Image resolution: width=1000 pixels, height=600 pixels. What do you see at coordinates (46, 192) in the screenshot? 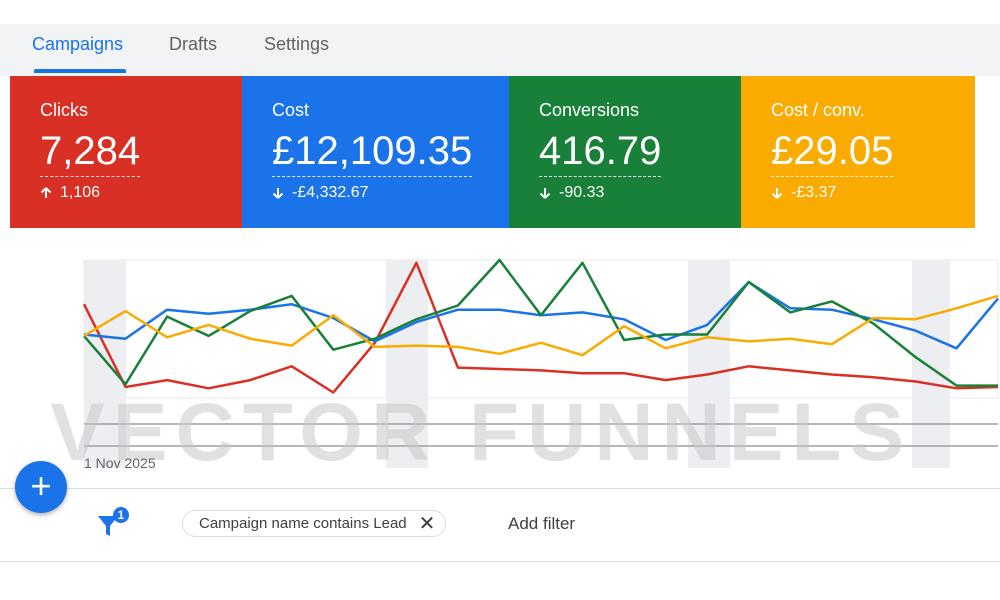
I see `arrow-up-icon` at bounding box center [46, 192].